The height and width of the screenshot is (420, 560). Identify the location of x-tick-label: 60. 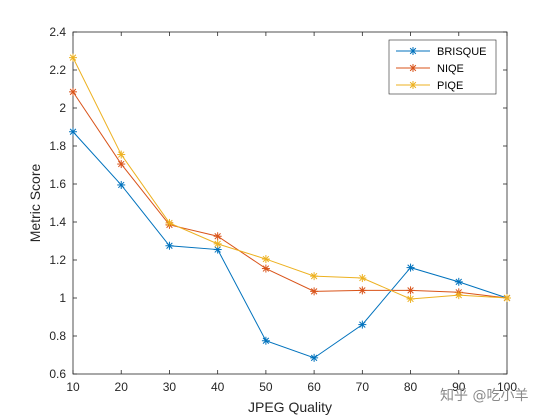
(314, 387).